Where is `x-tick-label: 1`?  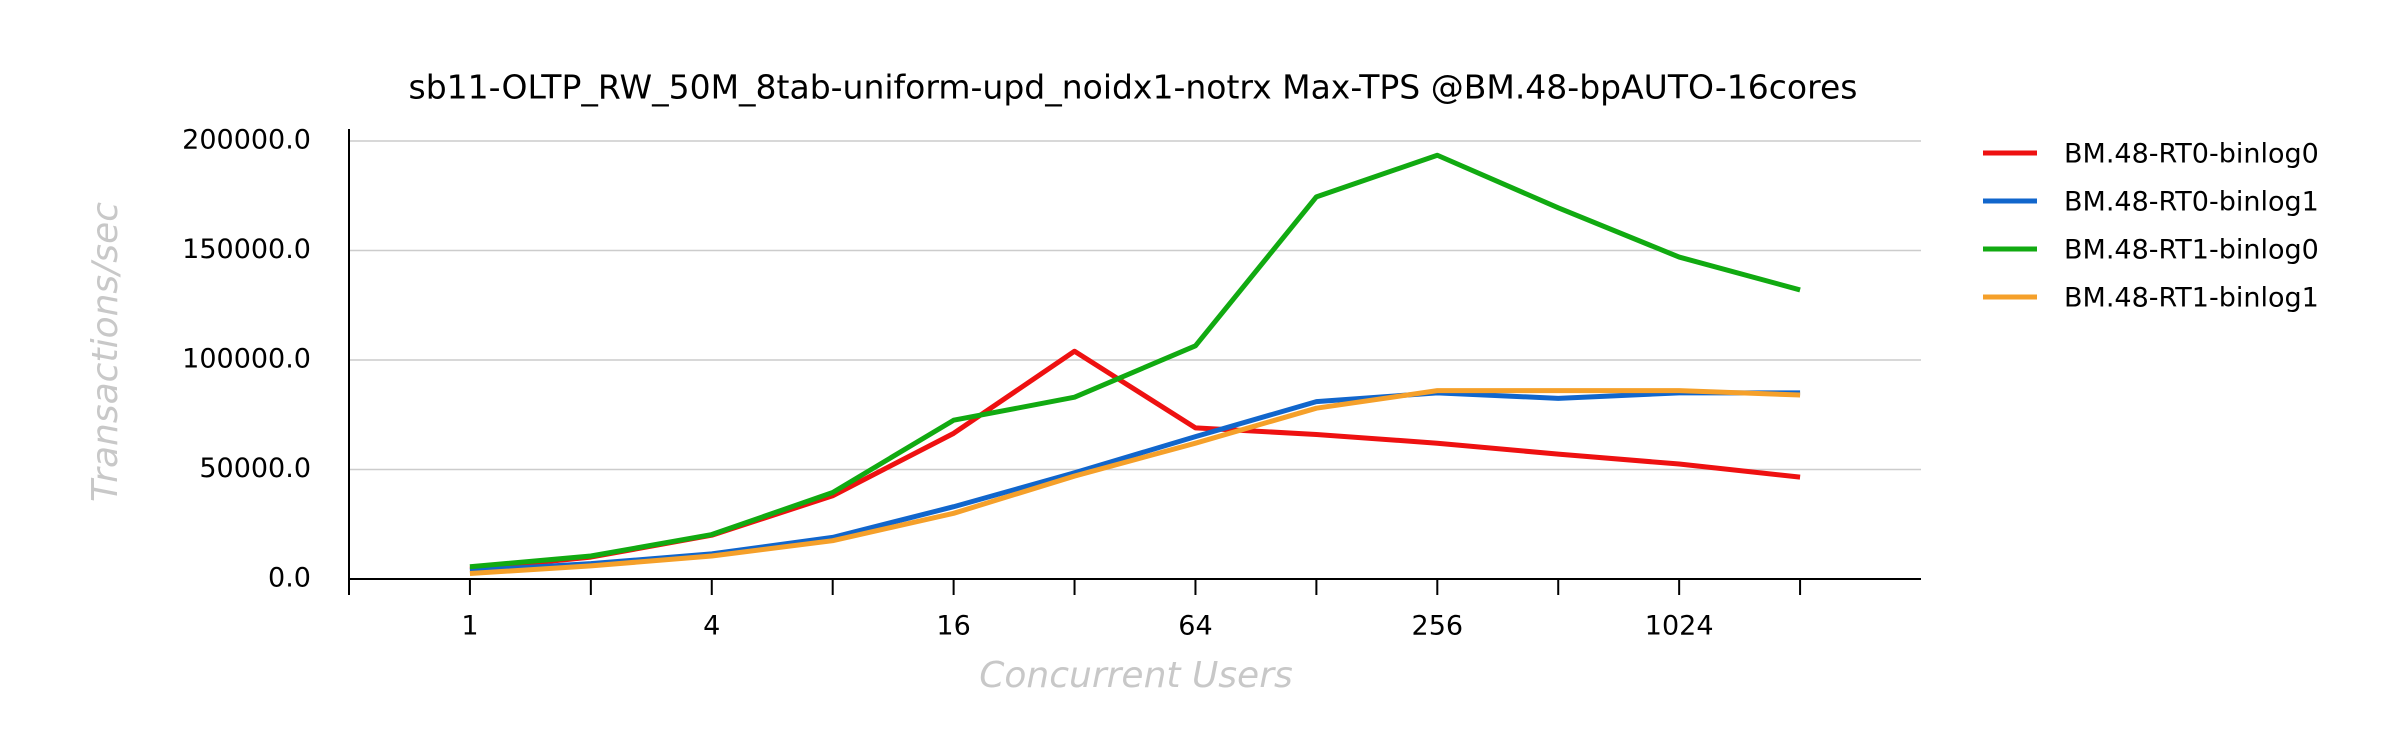
x-tick-label: 1 is located at coordinates (469, 626).